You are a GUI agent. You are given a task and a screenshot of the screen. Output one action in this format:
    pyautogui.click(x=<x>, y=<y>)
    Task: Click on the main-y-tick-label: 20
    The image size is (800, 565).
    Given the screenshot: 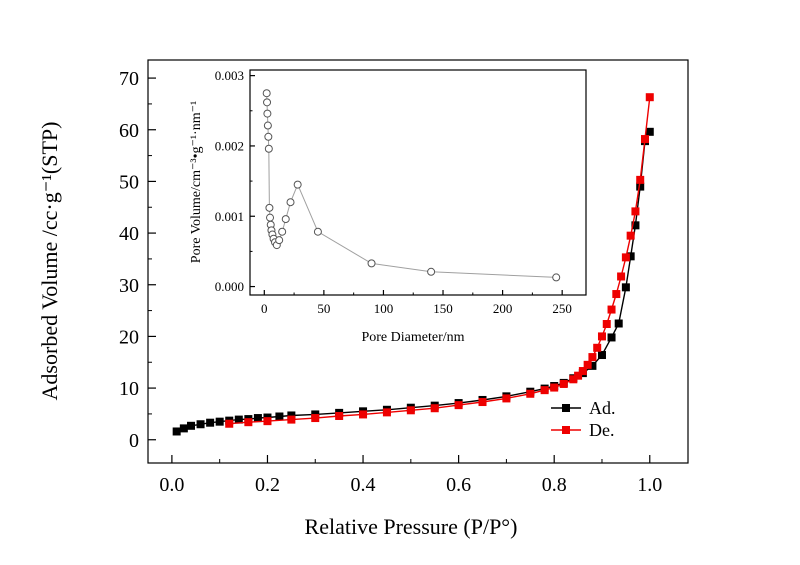 What is the action you would take?
    pyautogui.click(x=129, y=337)
    